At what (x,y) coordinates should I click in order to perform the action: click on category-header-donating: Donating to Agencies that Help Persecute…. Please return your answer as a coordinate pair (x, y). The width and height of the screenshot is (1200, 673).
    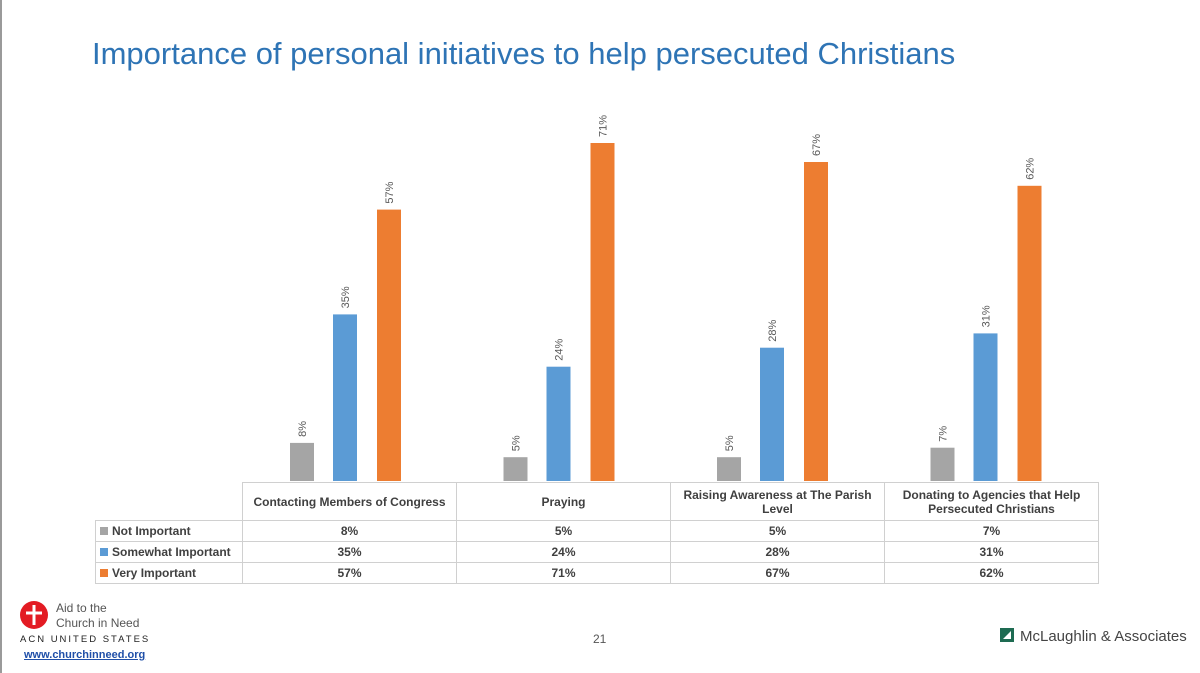
    Looking at the image, I should click on (991, 501).